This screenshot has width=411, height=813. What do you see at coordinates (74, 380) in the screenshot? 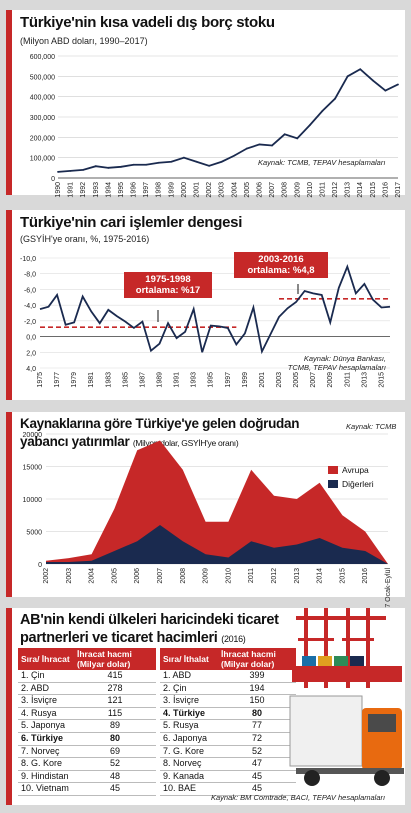
I see `x-tick-label: 1979` at bounding box center [74, 380].